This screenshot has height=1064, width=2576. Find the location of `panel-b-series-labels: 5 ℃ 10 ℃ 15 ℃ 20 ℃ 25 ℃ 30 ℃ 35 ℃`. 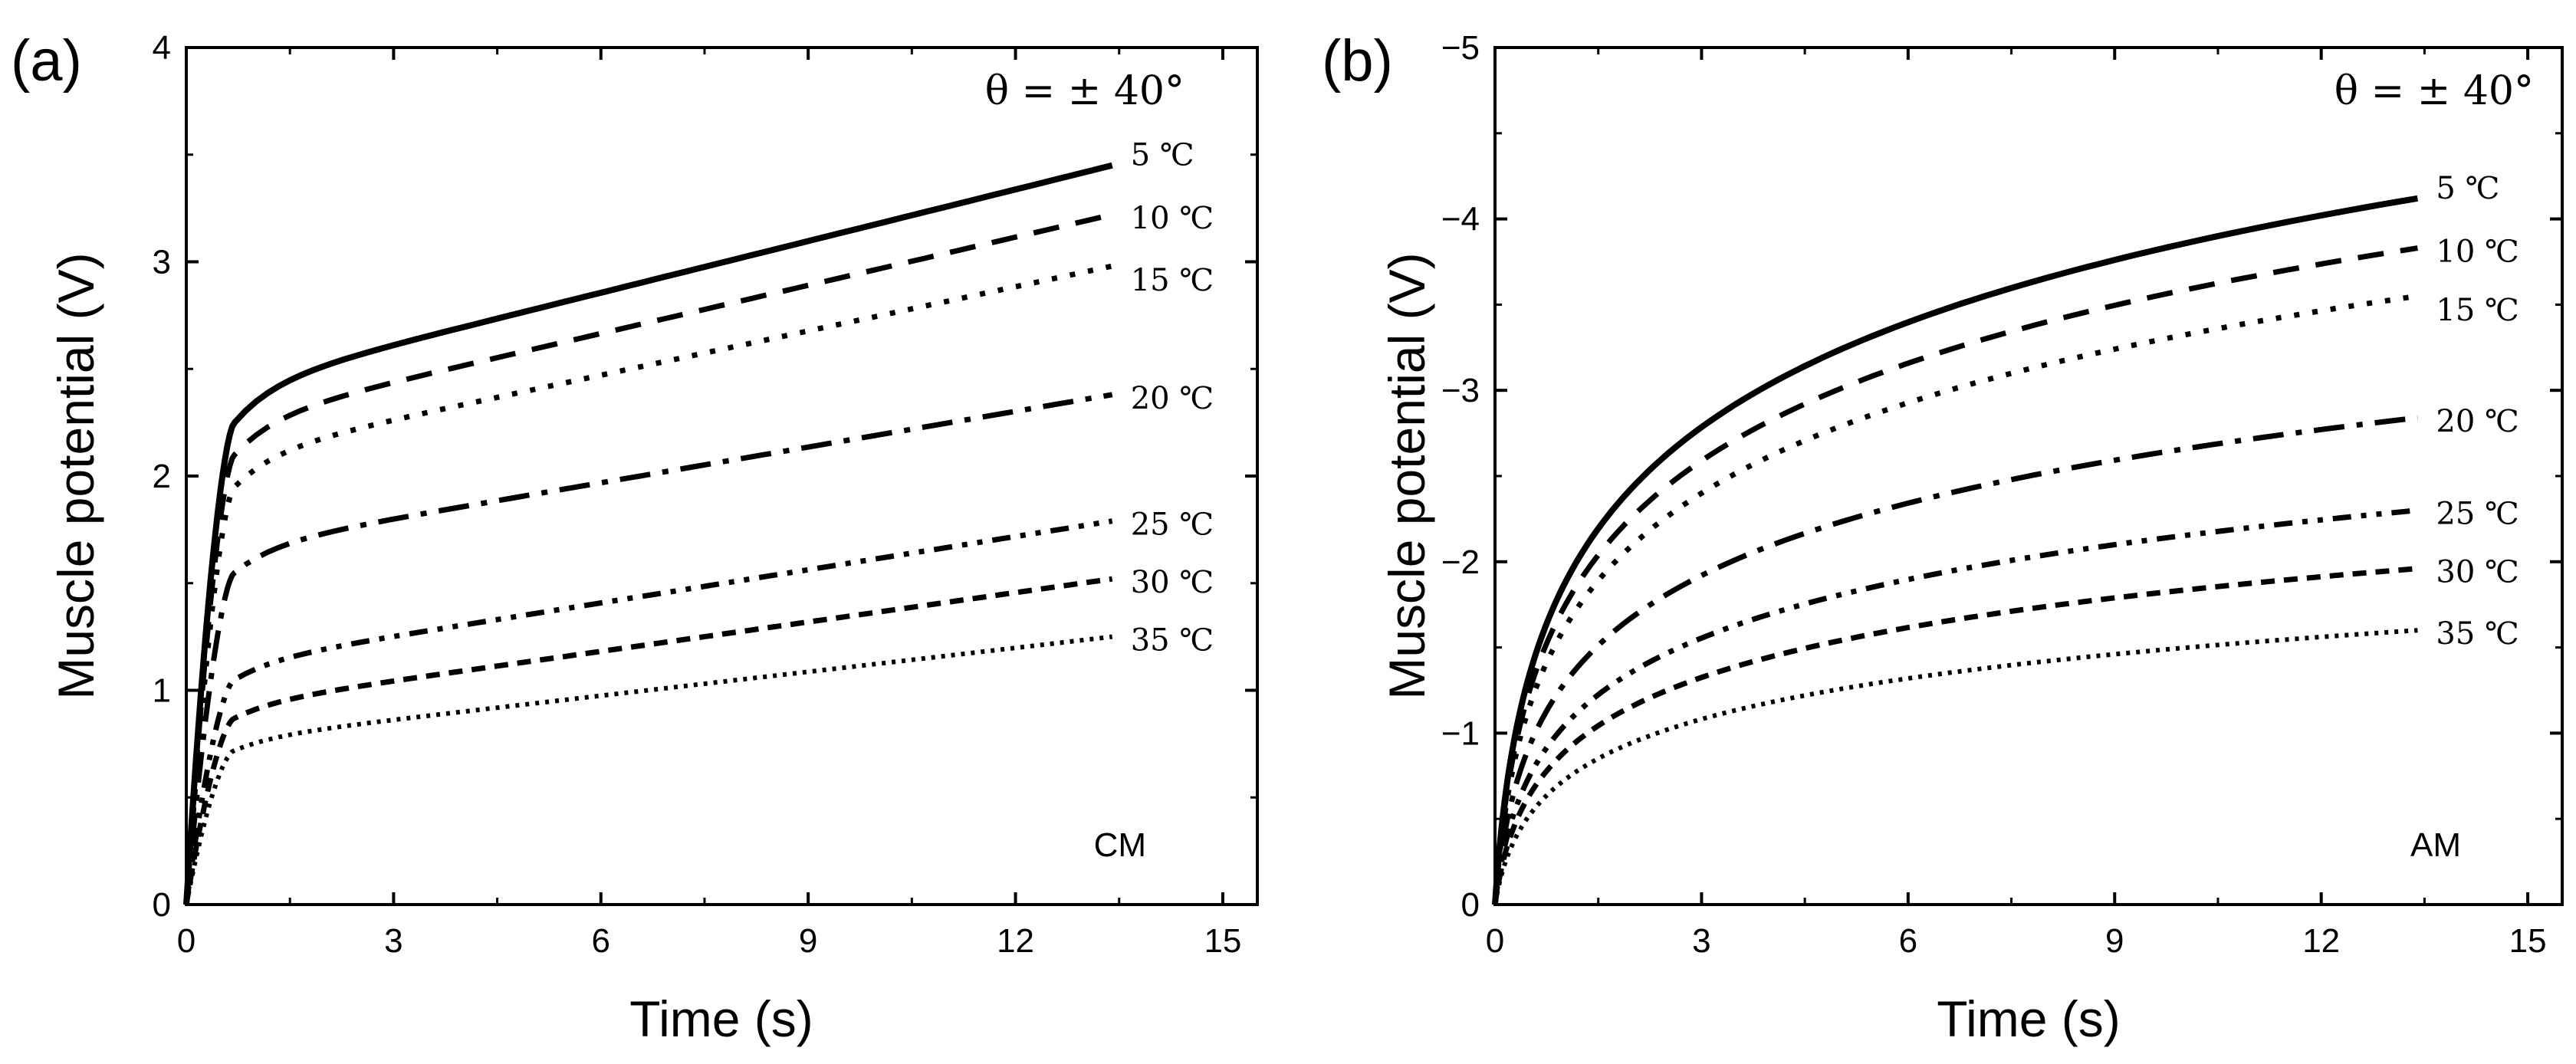

panel-b-series-labels: 5 ℃ 10 ℃ 15 ℃ 20 ℃ 25 ℃ 30 ℃ 35 ℃ is located at coordinates (2477, 411).